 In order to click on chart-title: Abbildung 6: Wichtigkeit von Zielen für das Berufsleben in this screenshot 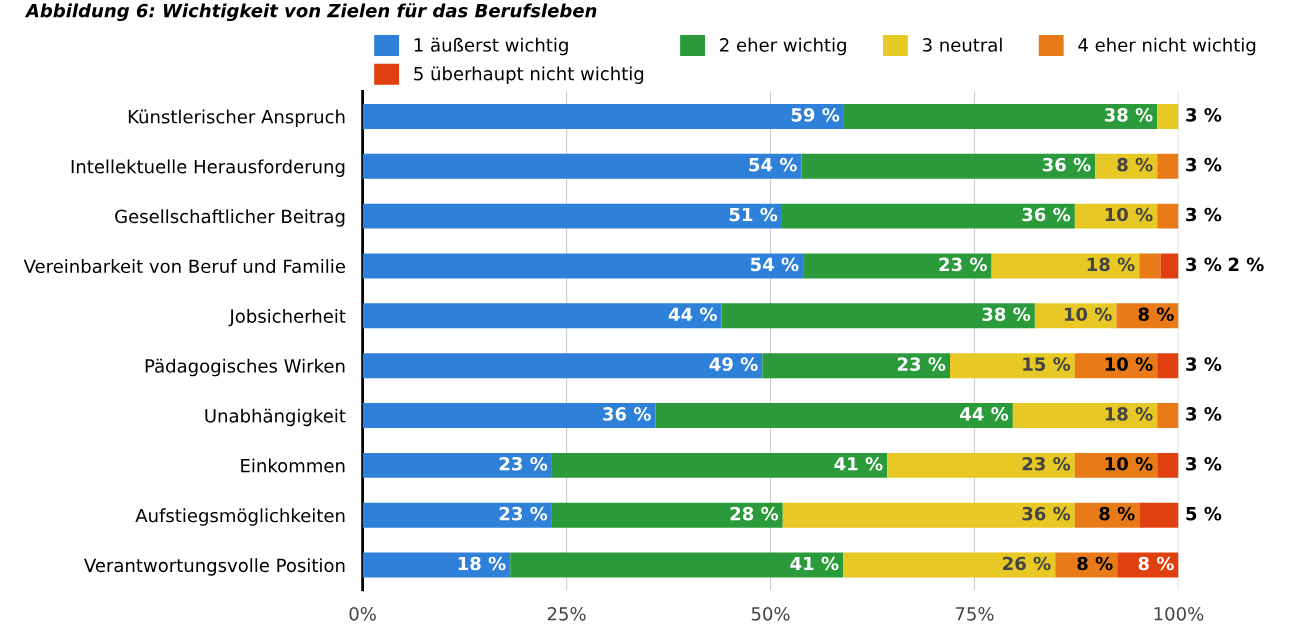, I will do `click(310, 12)`.